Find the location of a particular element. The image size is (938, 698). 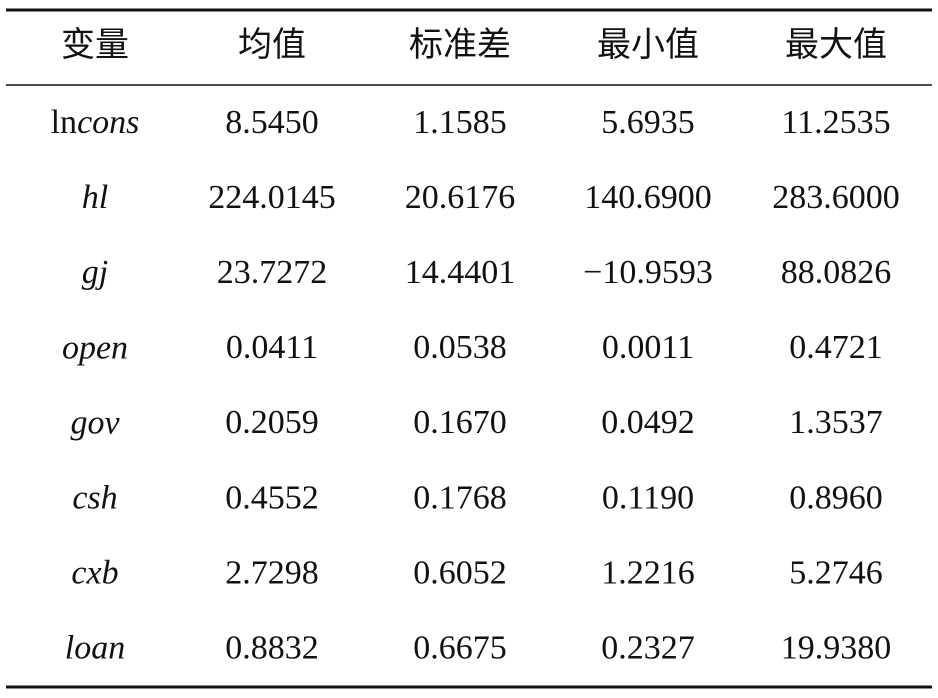

header-cell: 变量 is located at coordinates (95, 45).